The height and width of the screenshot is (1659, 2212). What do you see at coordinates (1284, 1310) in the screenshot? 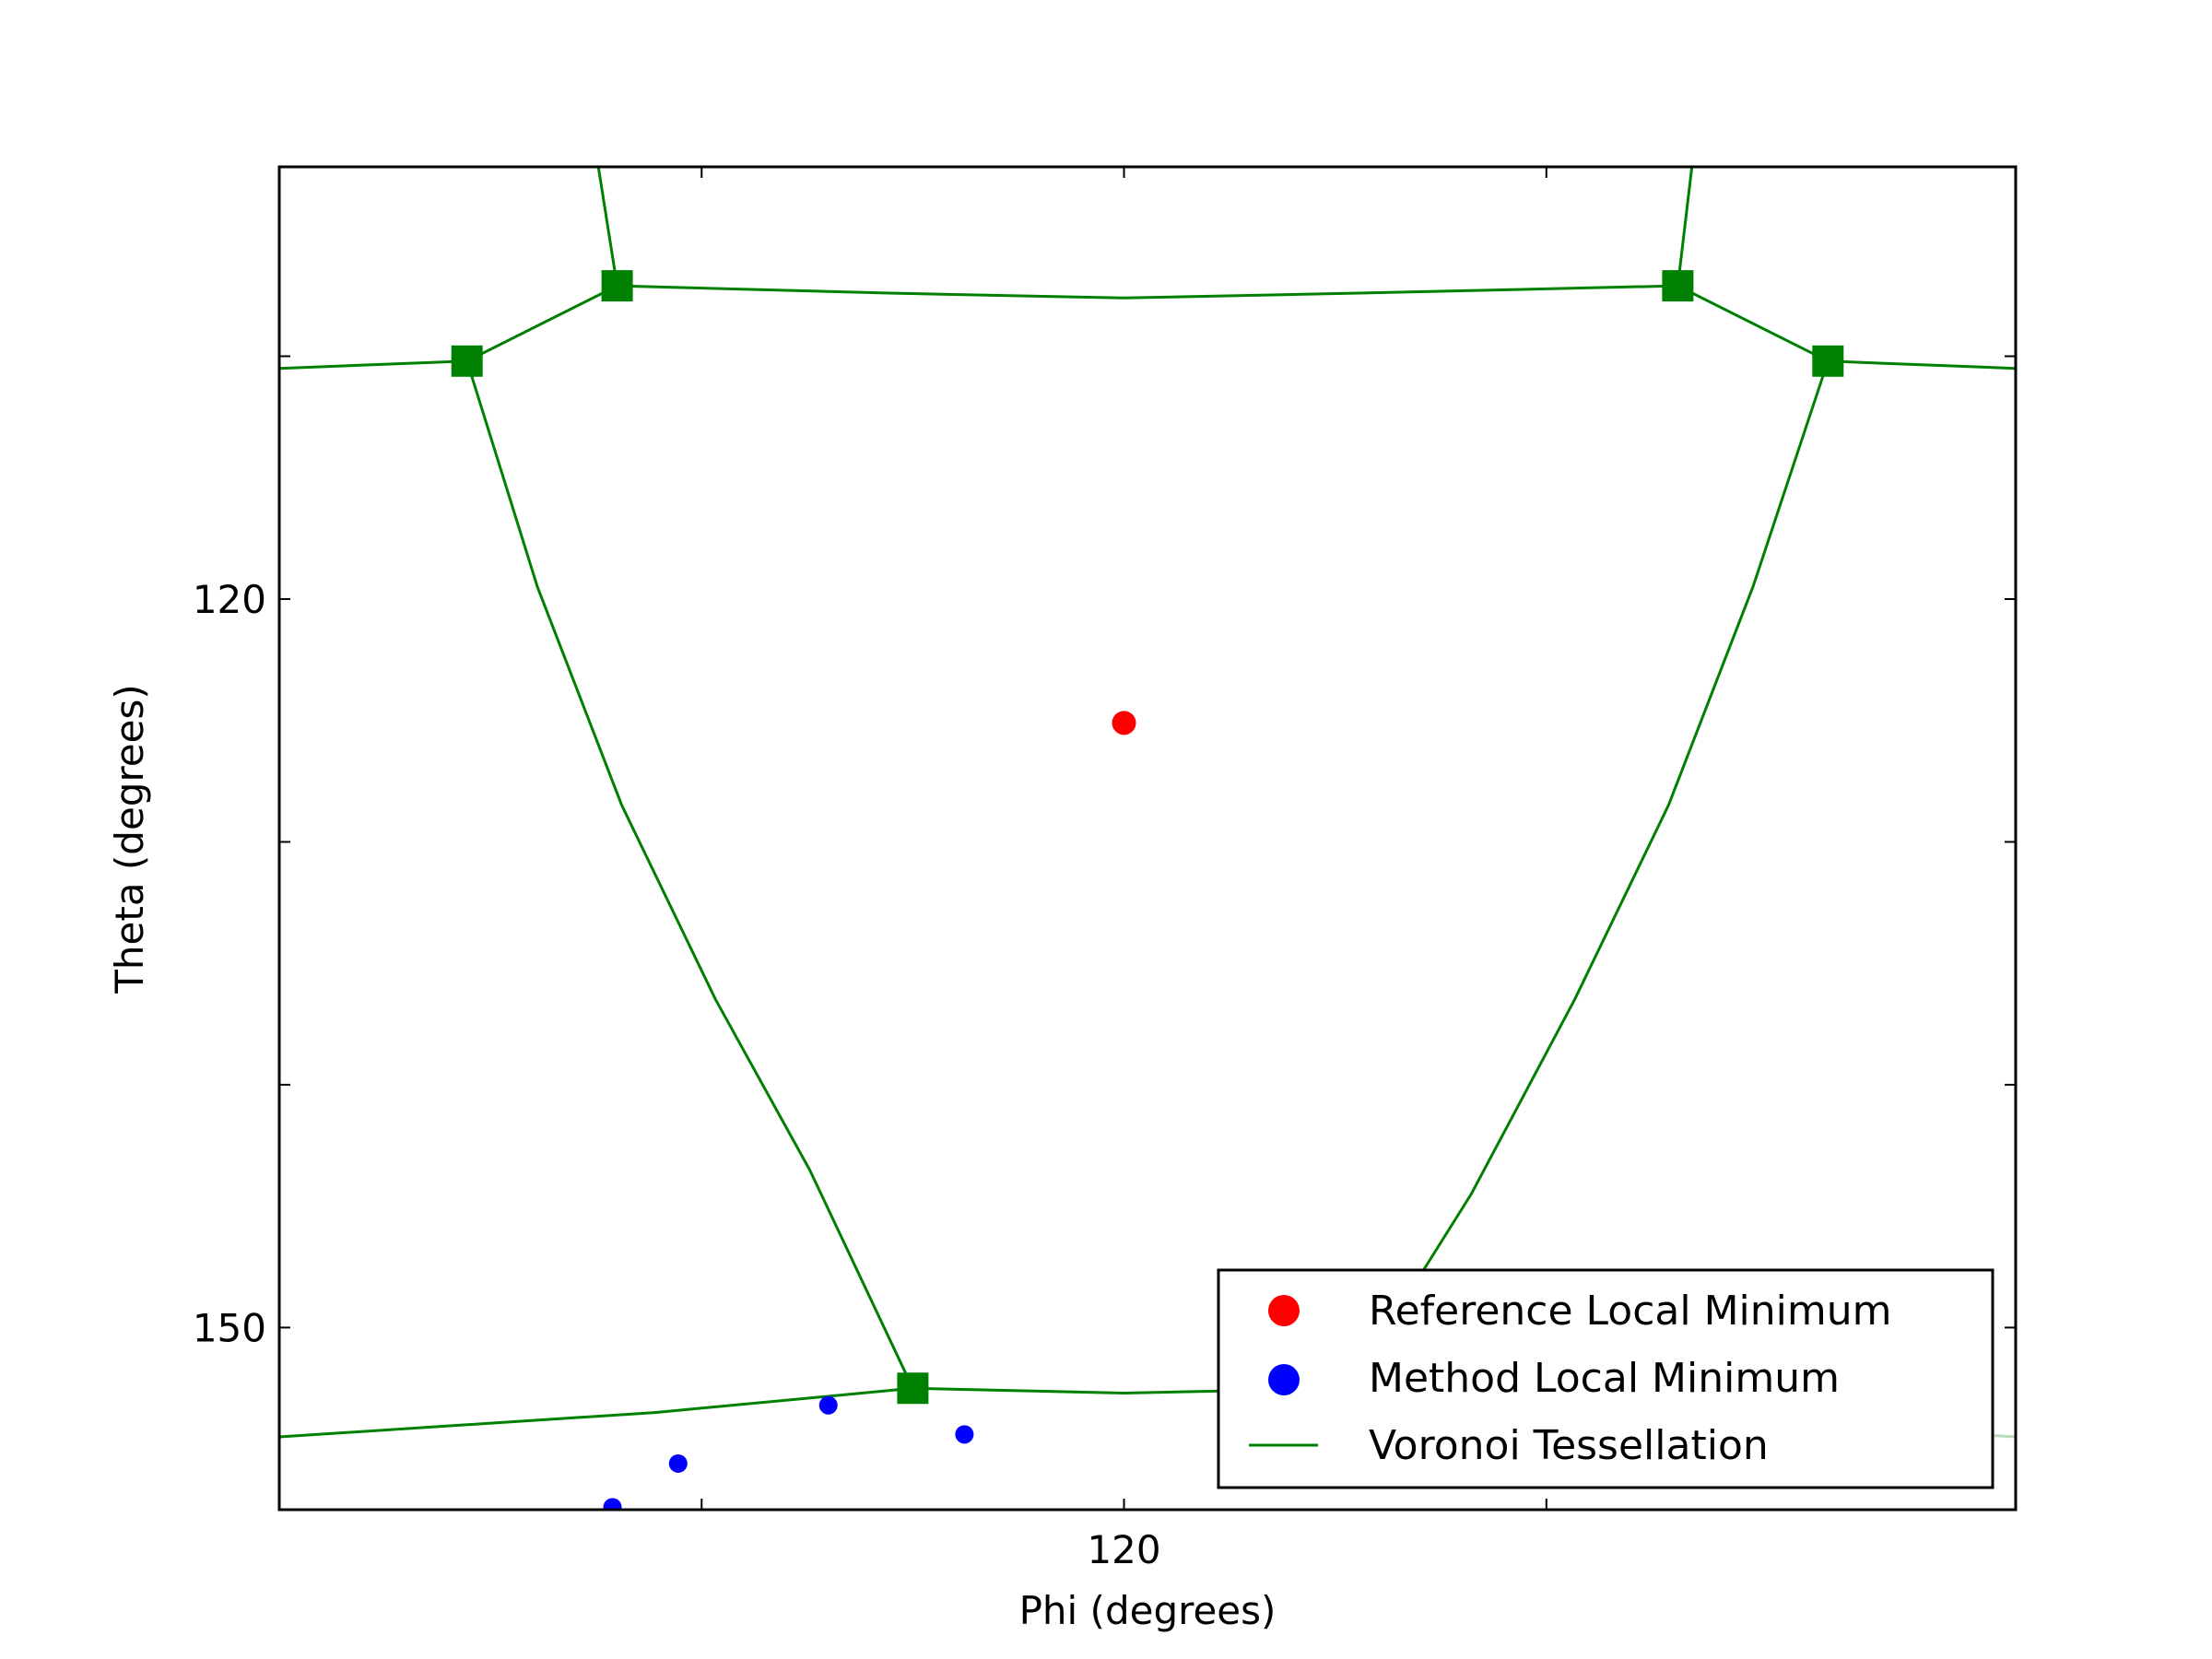
I see `legend-marker-reference` at bounding box center [1284, 1310].